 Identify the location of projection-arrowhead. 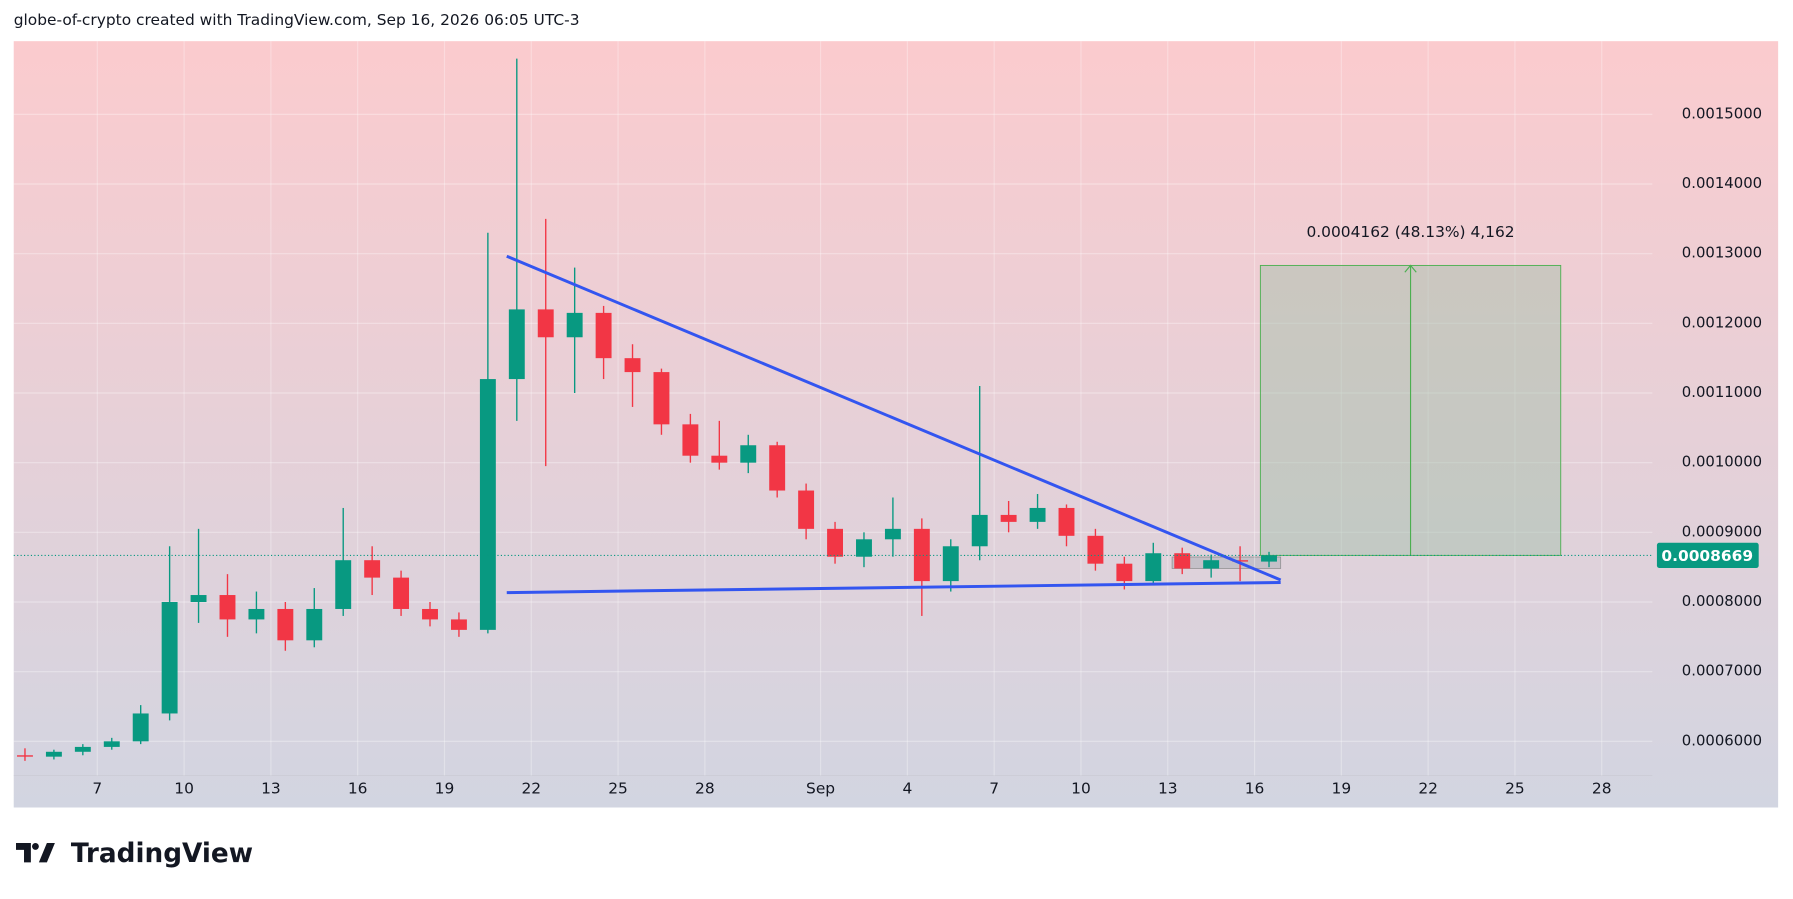
(1410, 268).